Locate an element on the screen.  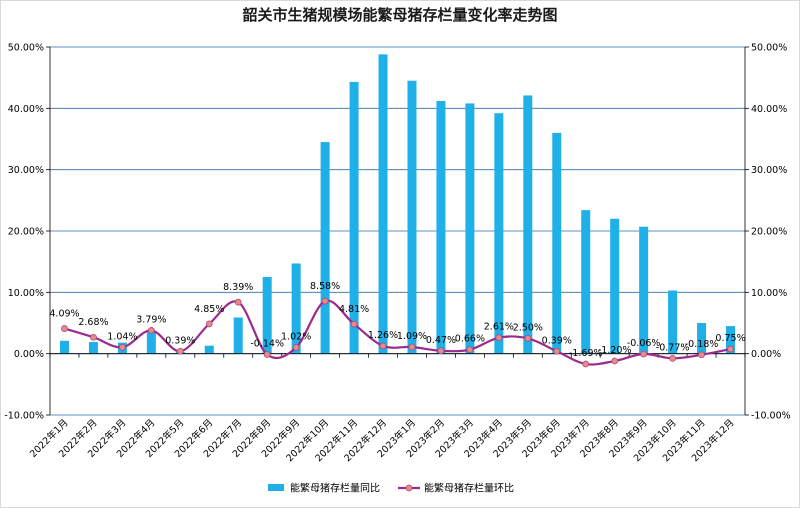
data-label: 2.61% is located at coordinates (499, 327).